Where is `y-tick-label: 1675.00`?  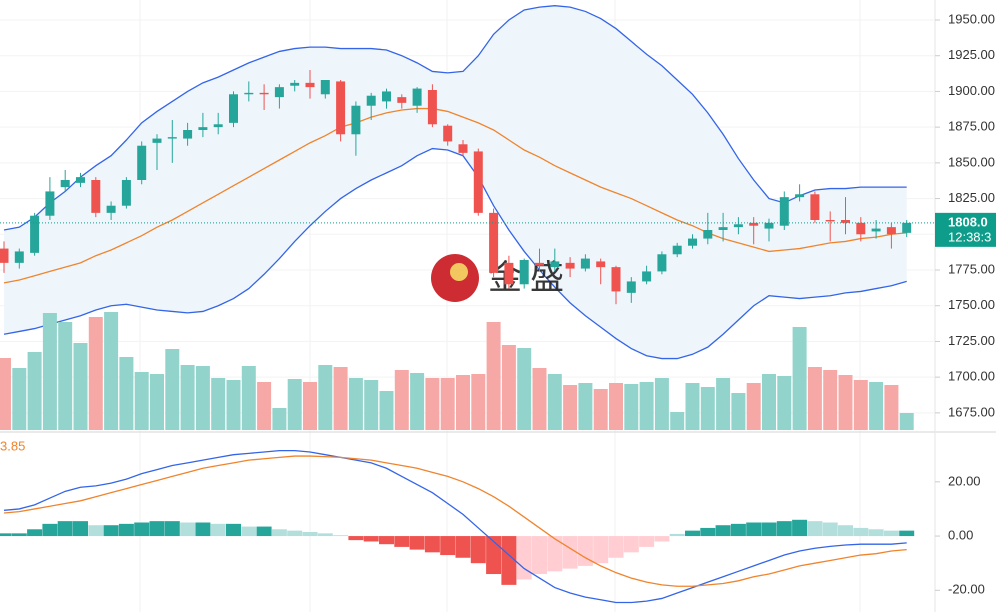
y-tick-label: 1675.00 is located at coordinates (971, 411).